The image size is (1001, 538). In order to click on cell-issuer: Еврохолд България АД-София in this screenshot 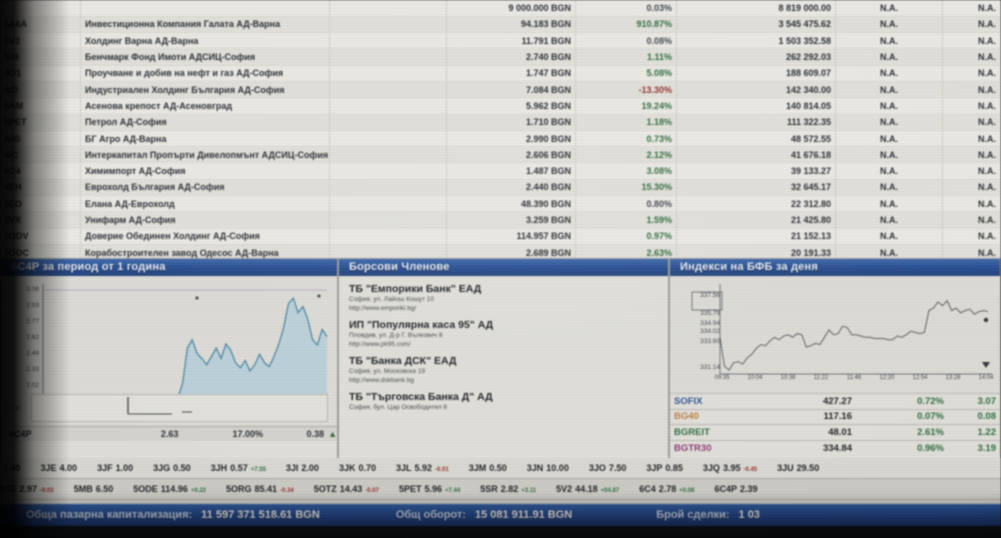, I will do `click(205, 188)`.